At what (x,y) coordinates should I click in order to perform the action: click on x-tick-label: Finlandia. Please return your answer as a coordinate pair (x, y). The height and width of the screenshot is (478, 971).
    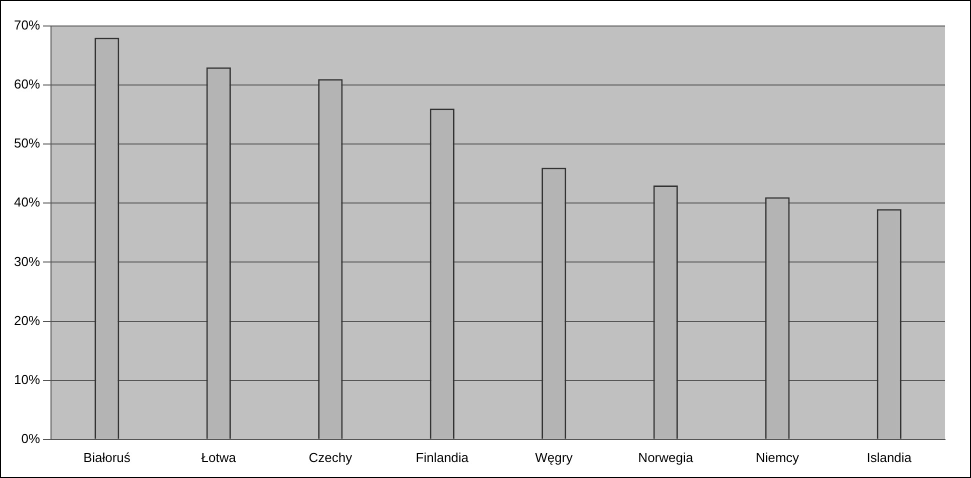
    Looking at the image, I should click on (443, 457).